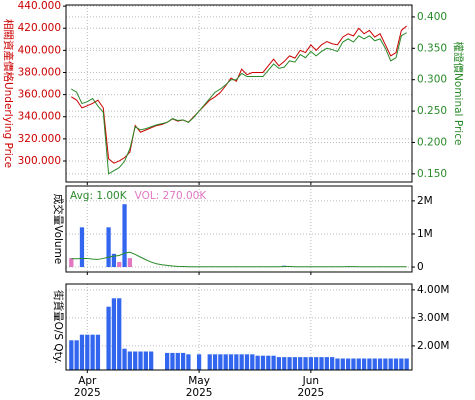 The height and width of the screenshot is (400, 475). What do you see at coordinates (420, 267) in the screenshot?
I see `y-tick-label: 0` at bounding box center [420, 267].